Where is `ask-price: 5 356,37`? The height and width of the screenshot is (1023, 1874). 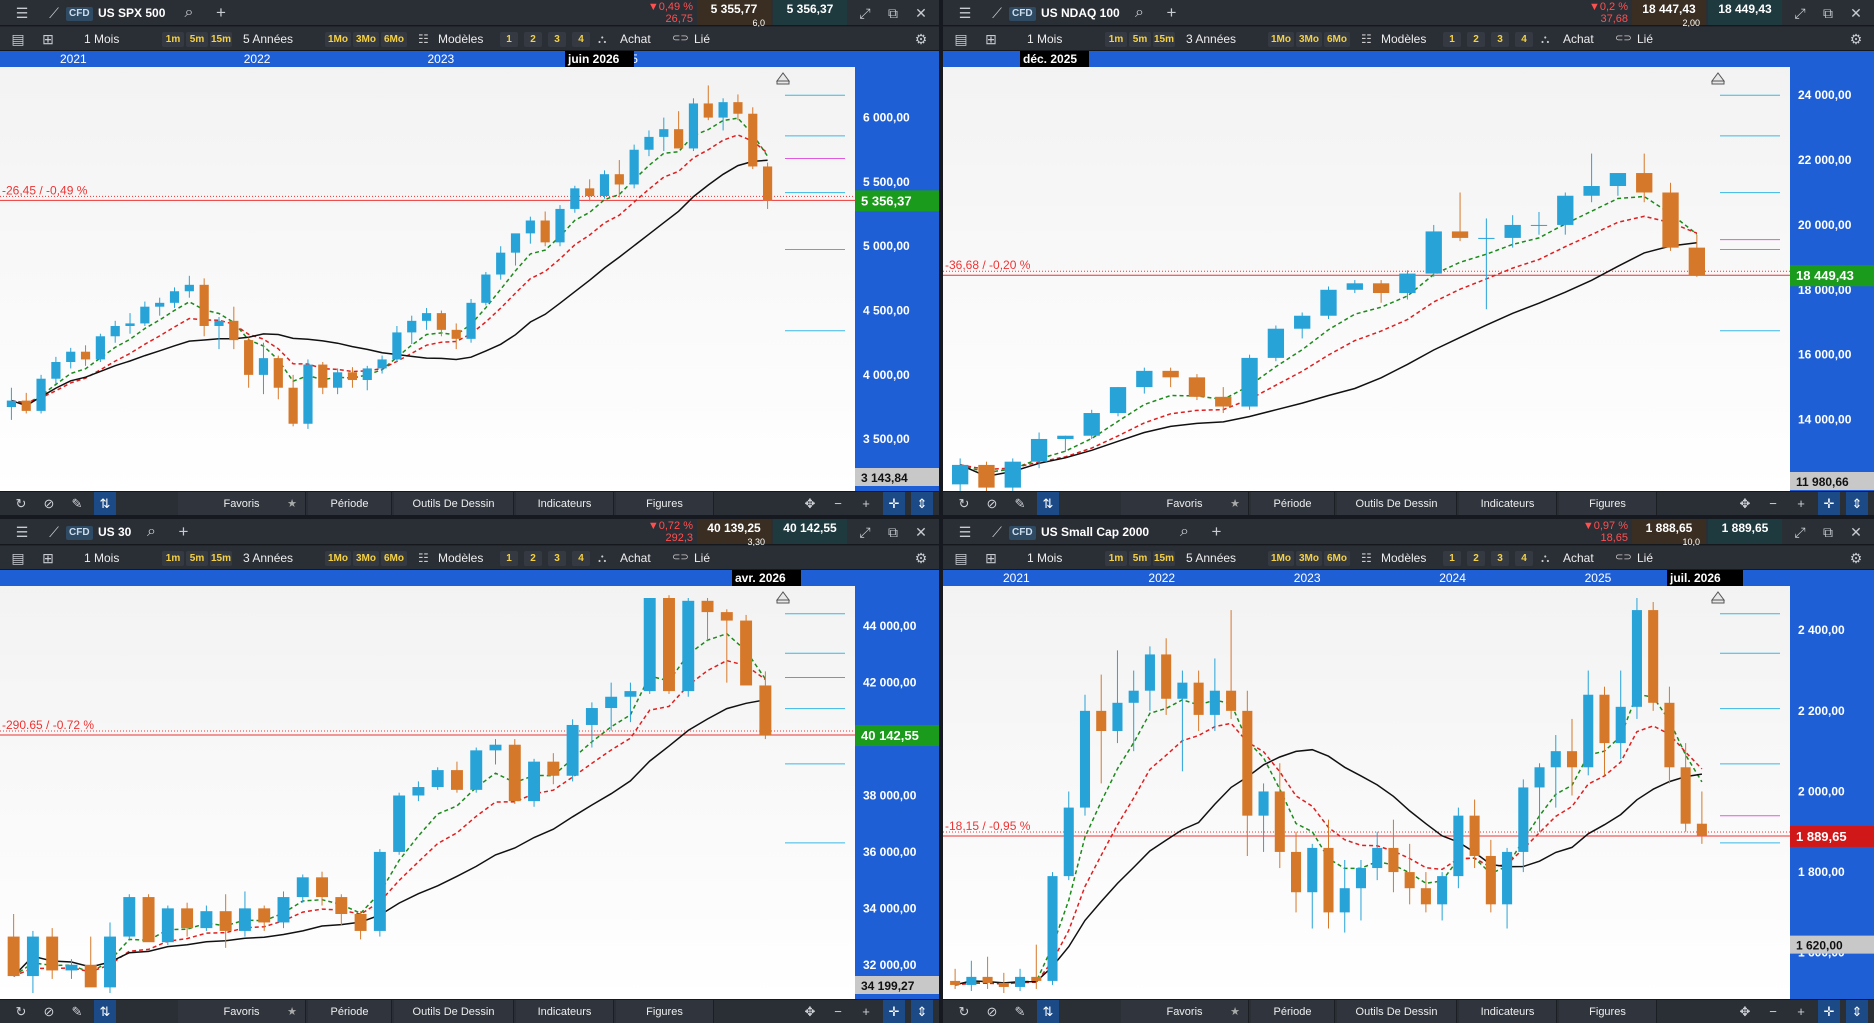 ask-price: 5 356,37 is located at coordinates (810, 12).